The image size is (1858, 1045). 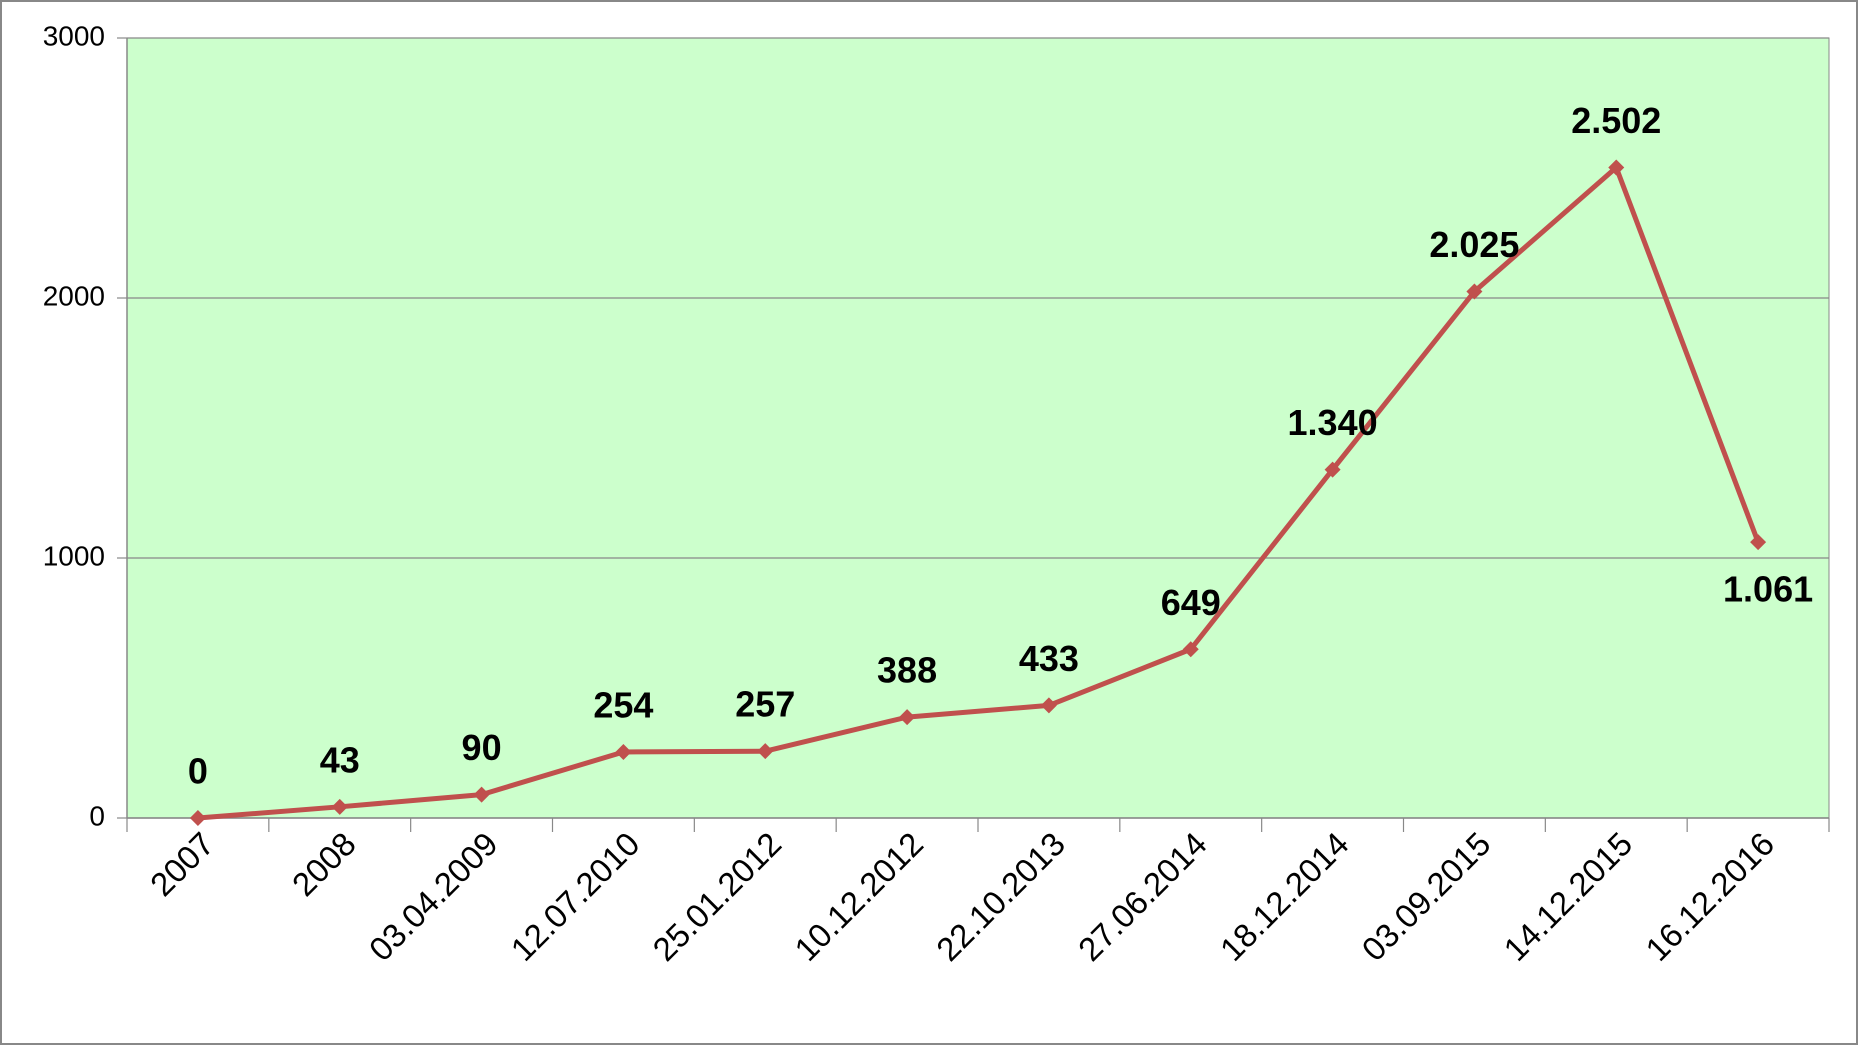 I want to click on data-label: 388, so click(x=907, y=670).